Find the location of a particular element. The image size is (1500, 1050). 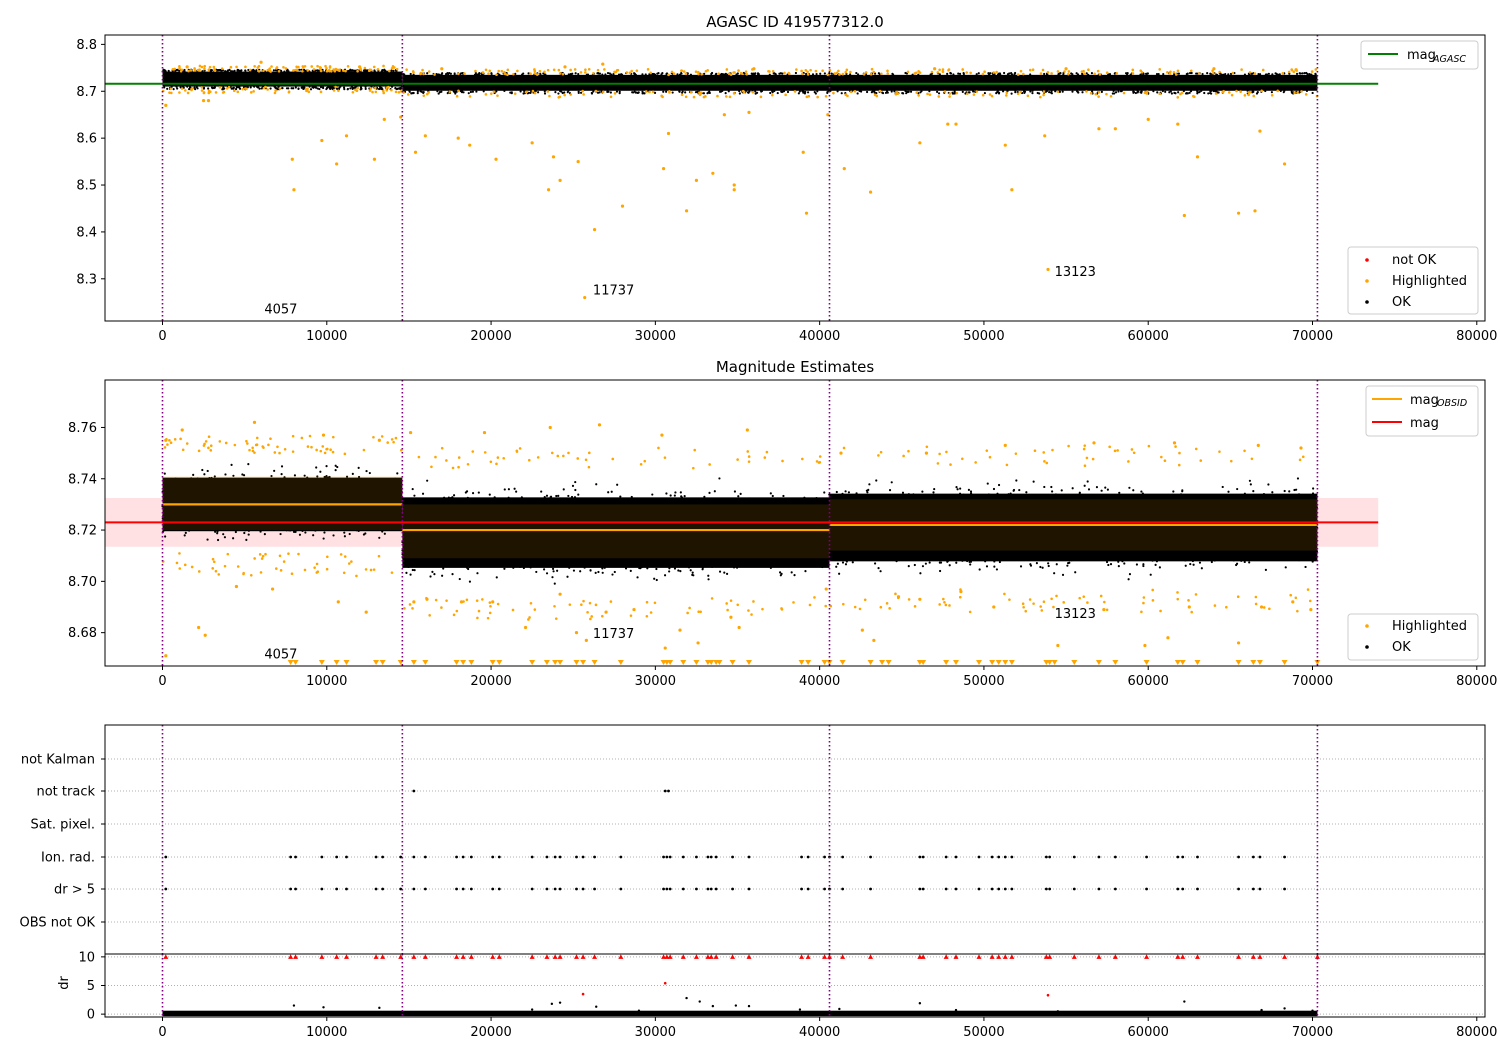

x-tick-label: 50000 is located at coordinates (983, 1032).